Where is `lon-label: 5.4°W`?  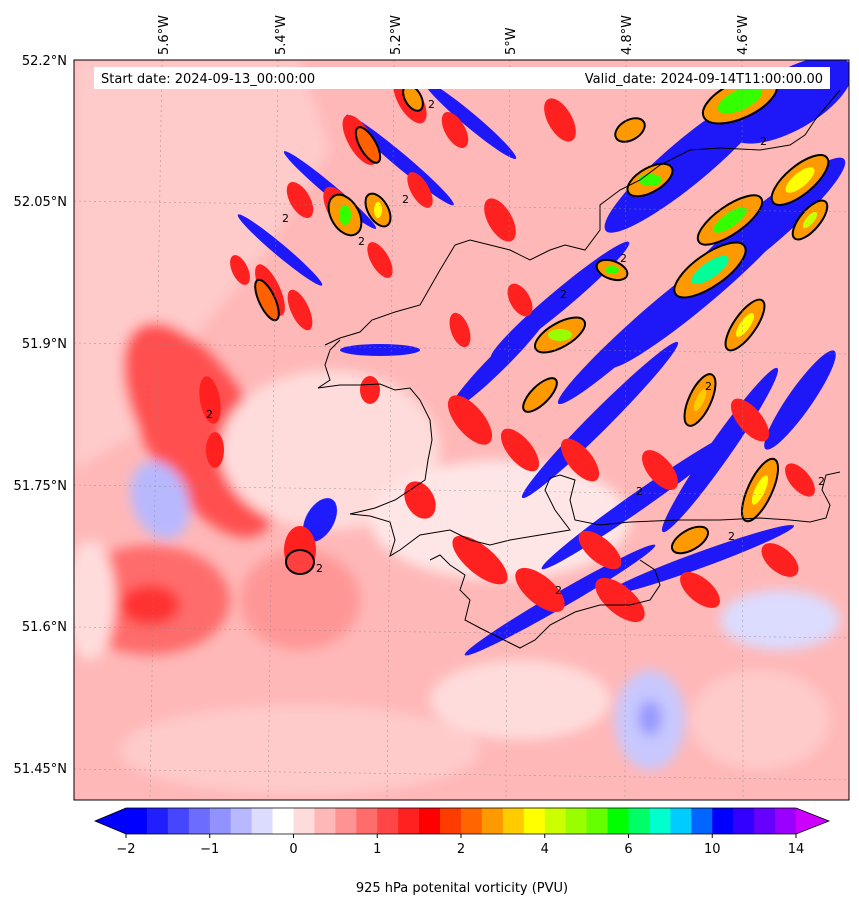 lon-label: 5.4°W is located at coordinates (281, 35).